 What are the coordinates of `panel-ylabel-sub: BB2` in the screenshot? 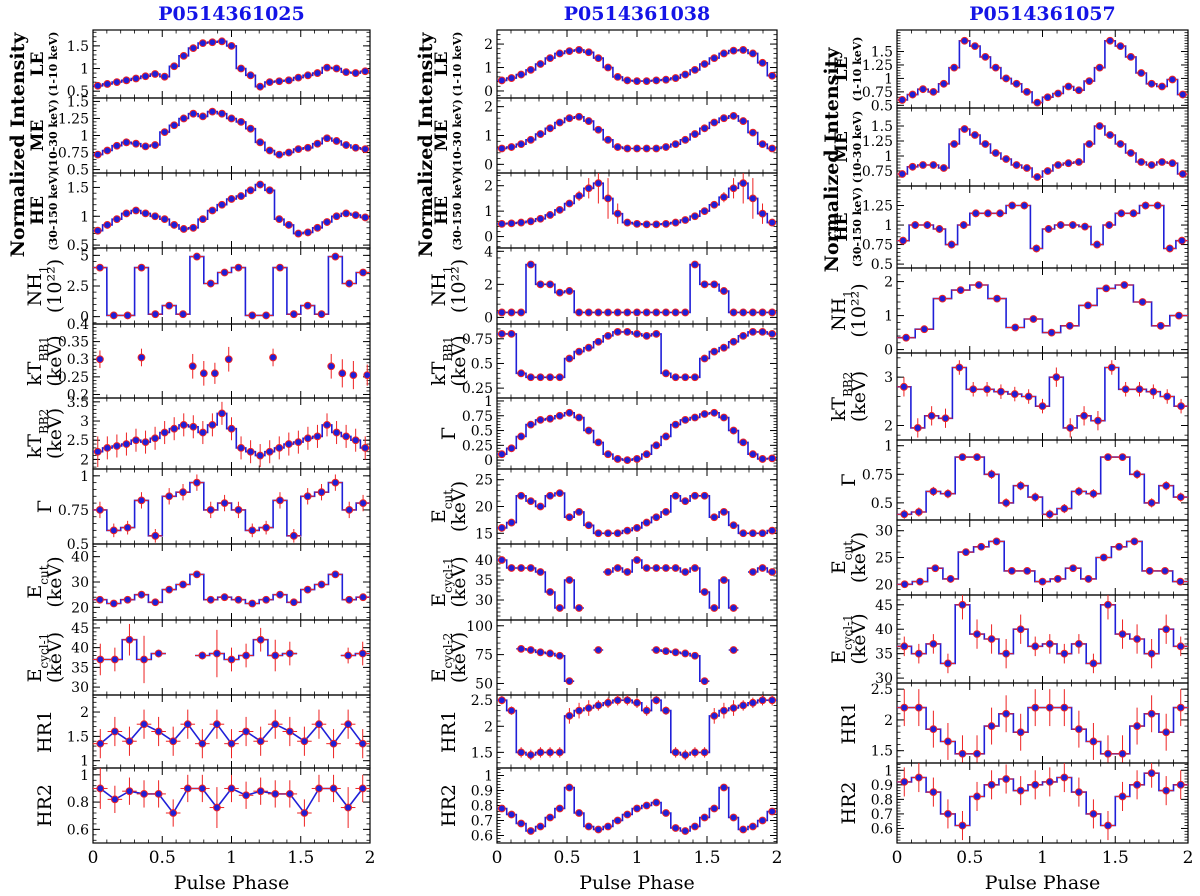 It's located at (848, 384).